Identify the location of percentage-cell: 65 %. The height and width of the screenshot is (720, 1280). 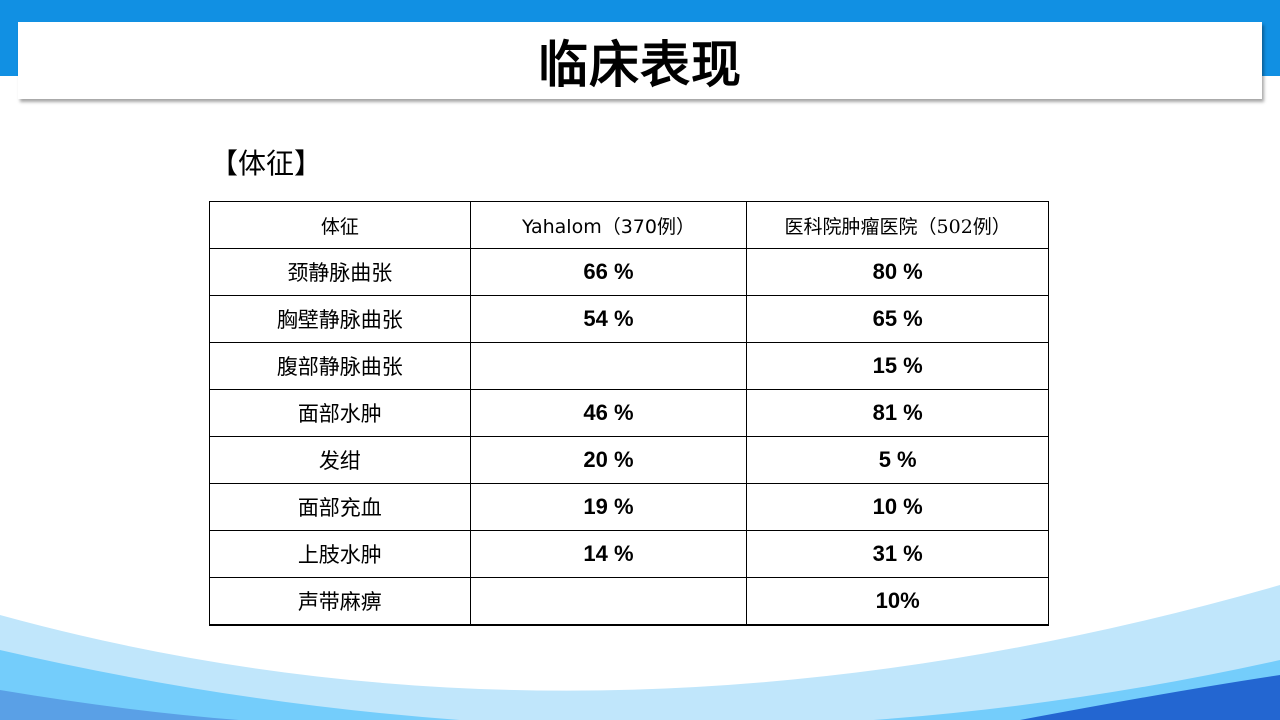
(897, 319).